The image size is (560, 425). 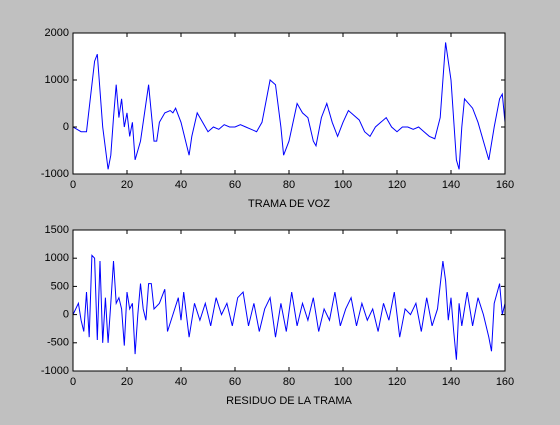 What do you see at coordinates (60, 286) in the screenshot?
I see `y-tick-label: 500` at bounding box center [60, 286].